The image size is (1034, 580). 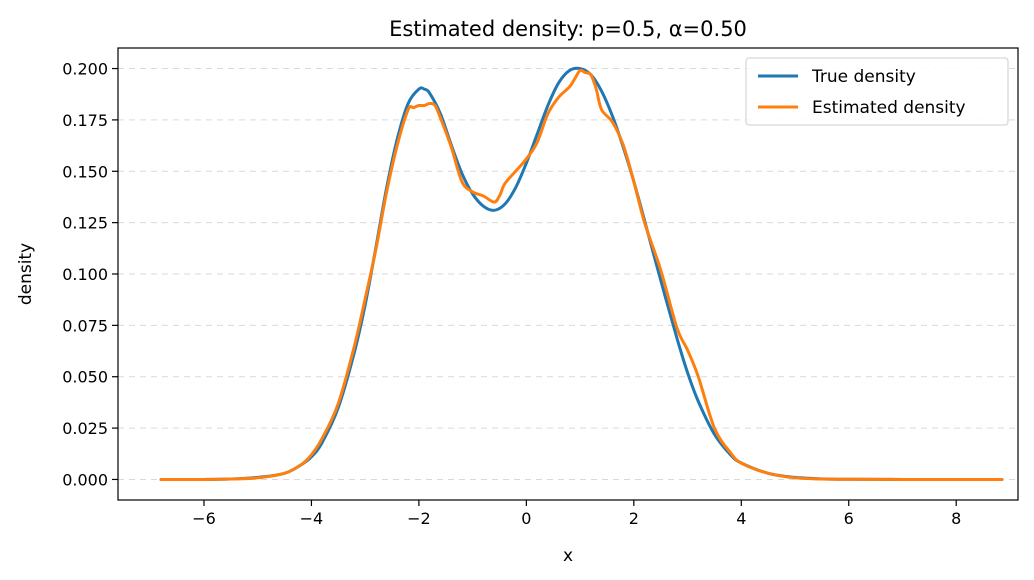 What do you see at coordinates (204, 518) in the screenshot?
I see `x-tick-label: −6` at bounding box center [204, 518].